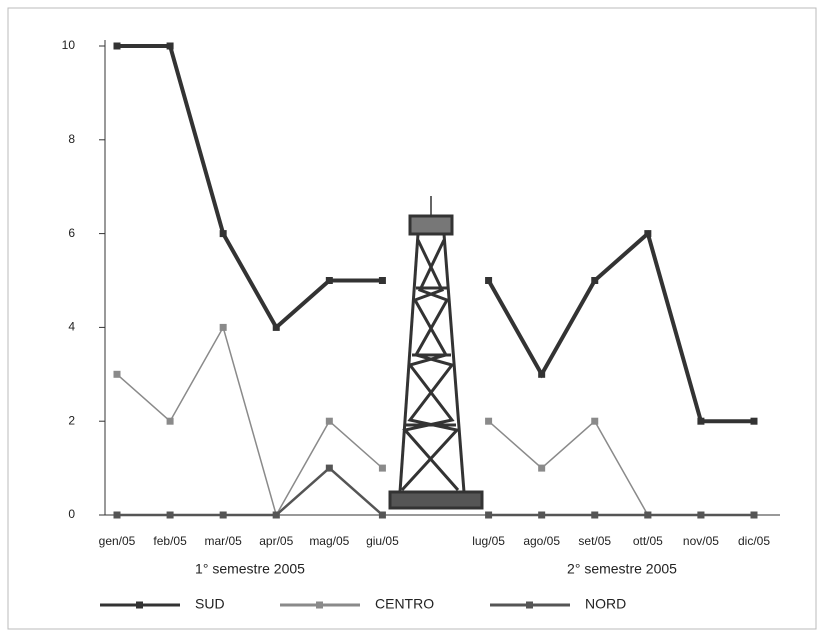 The height and width of the screenshot is (642, 824). I want to click on x-tick-label: lug/05, so click(488, 541).